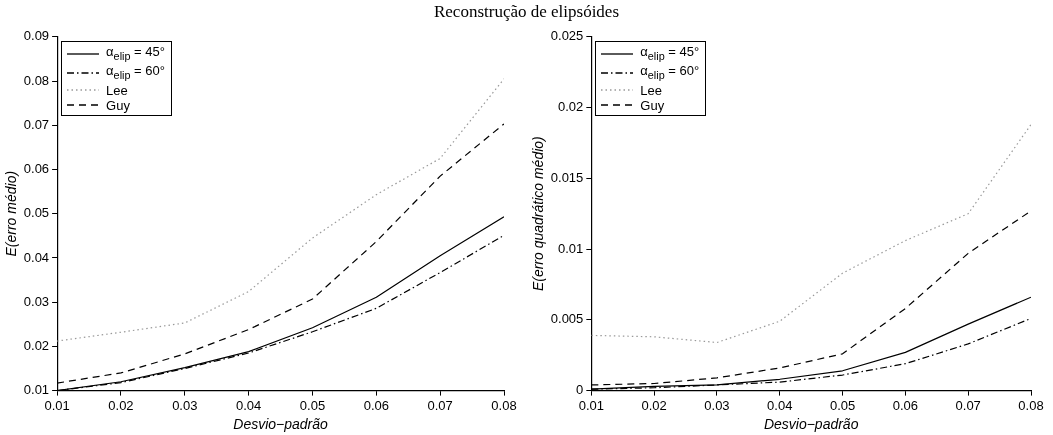 The image size is (1053, 435). Describe the element at coordinates (567, 177) in the screenshot. I see `y-tick-label: 0.015` at that location.